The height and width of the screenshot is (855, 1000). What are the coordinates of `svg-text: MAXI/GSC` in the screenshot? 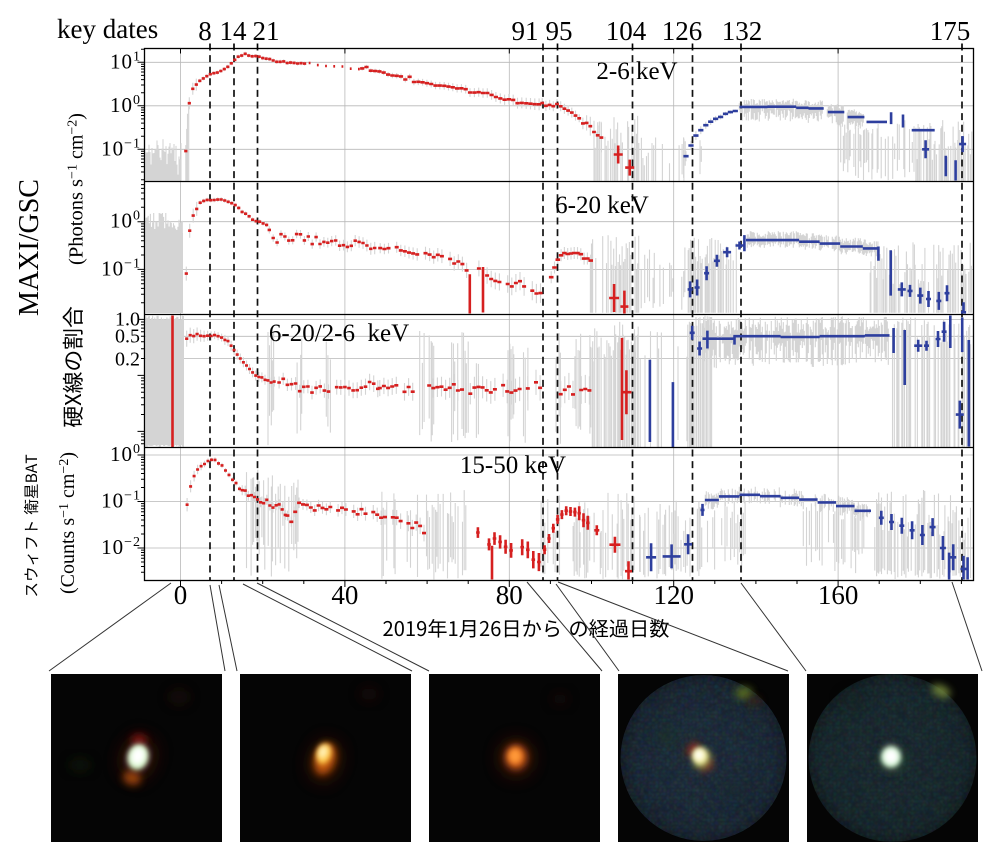 It's located at (29, 247).